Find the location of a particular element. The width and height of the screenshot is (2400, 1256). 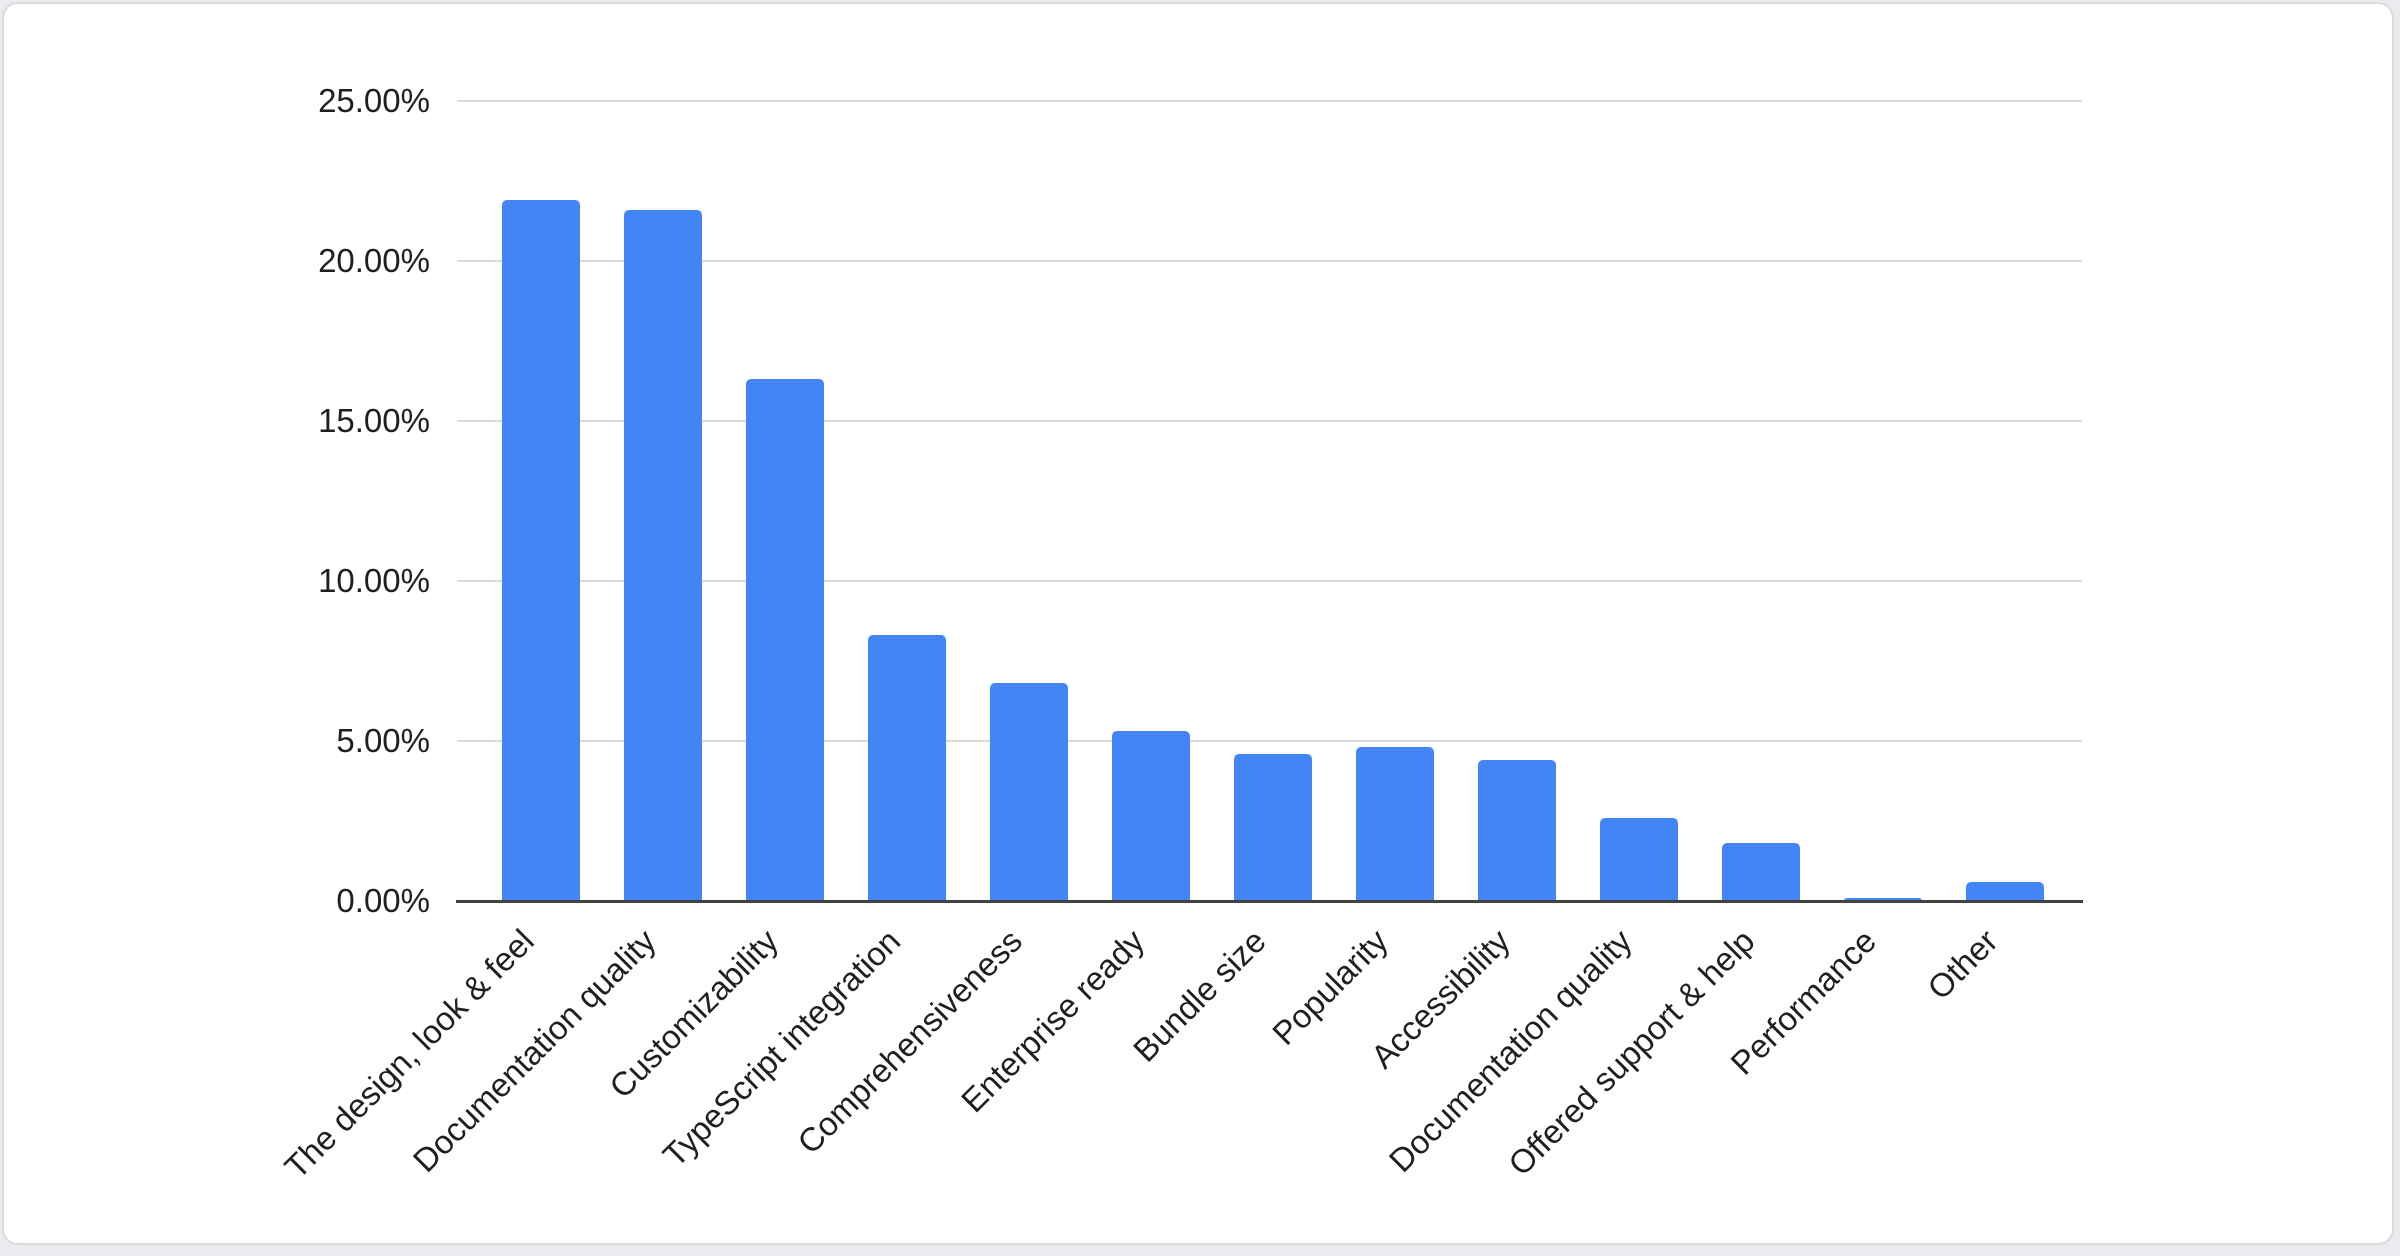

y-axis-tick-label: 0.00% is located at coordinates (383, 900).